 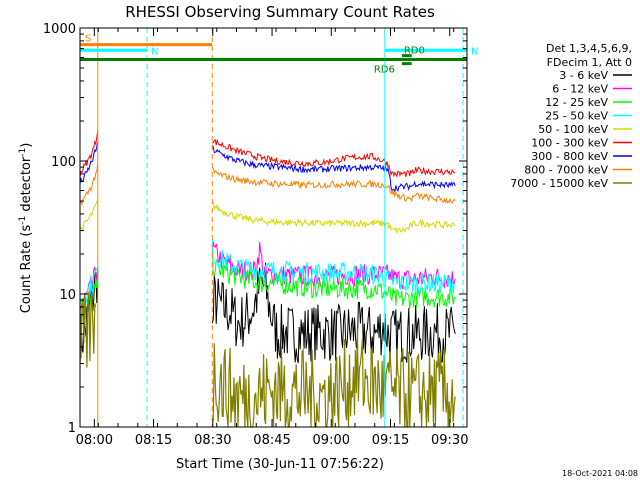 I want to click on legend-entry-label: 7000 - 15000 keV, so click(x=559, y=183).